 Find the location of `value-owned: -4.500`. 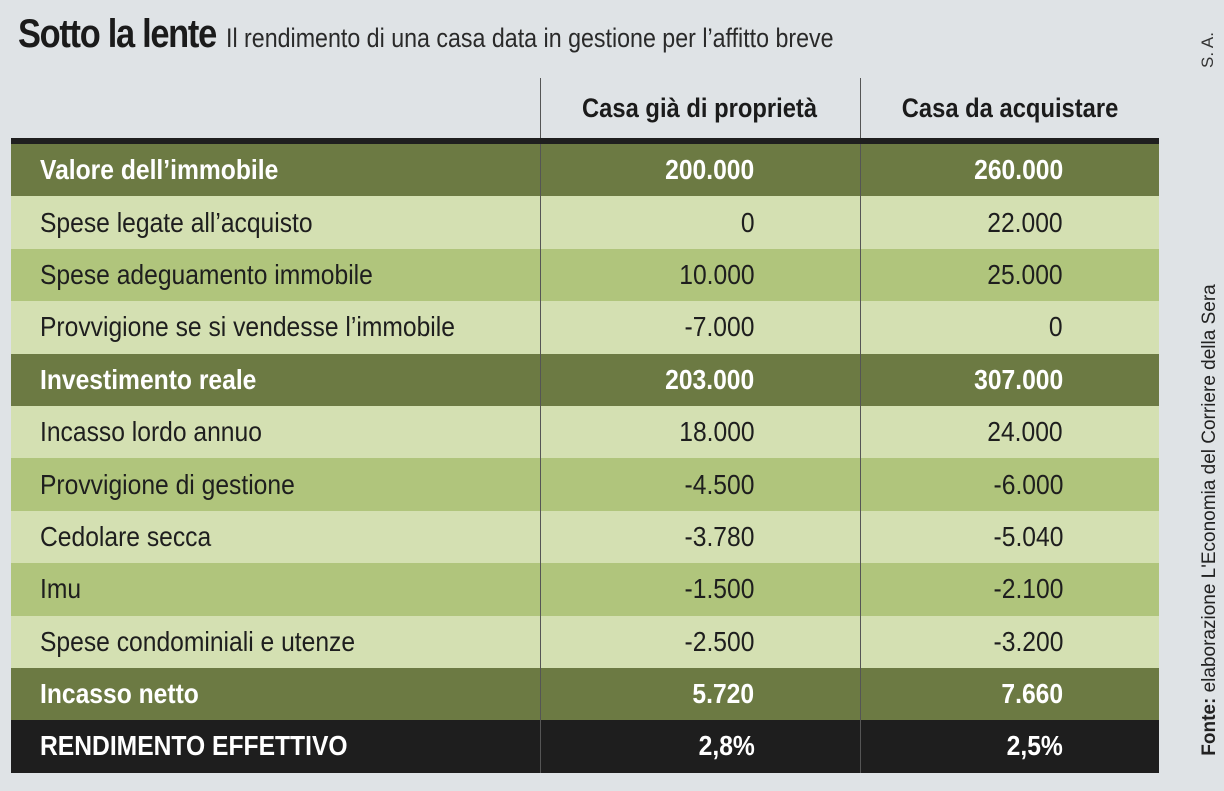

value-owned: -4.500 is located at coordinates (719, 484).